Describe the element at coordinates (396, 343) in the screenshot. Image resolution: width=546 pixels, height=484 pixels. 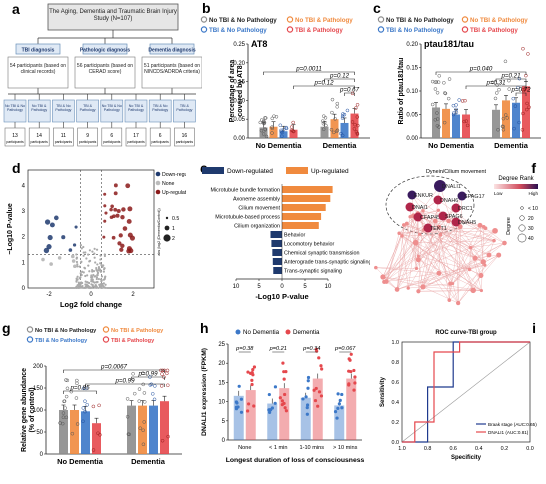
I see `y-tick-label: 1.0` at that location.